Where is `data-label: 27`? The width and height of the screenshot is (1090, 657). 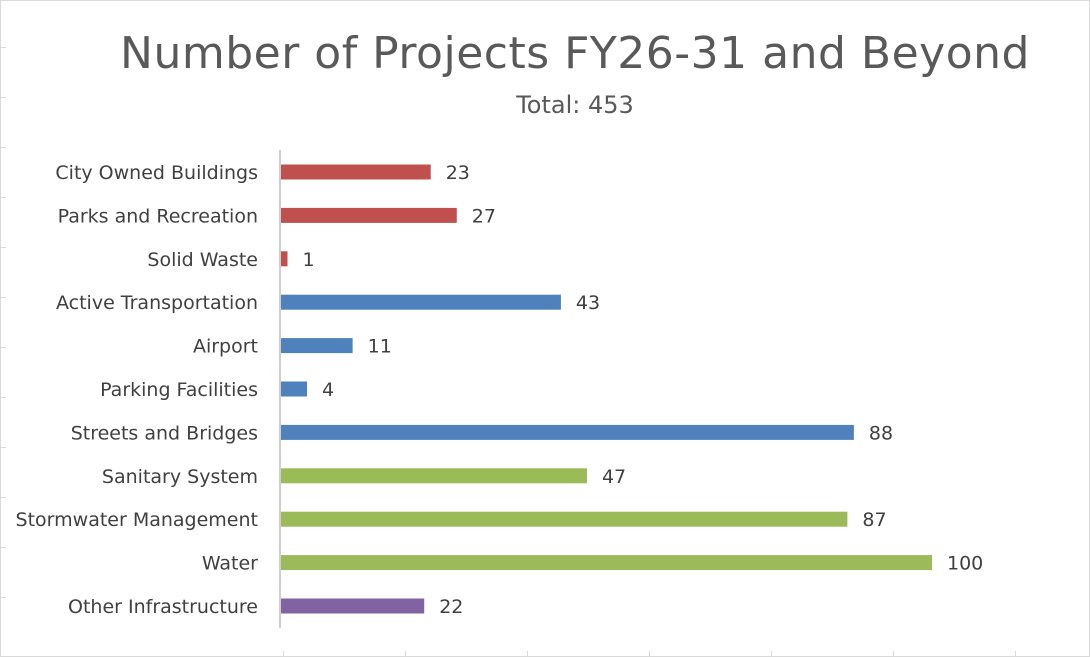
data-label: 27 is located at coordinates (484, 216).